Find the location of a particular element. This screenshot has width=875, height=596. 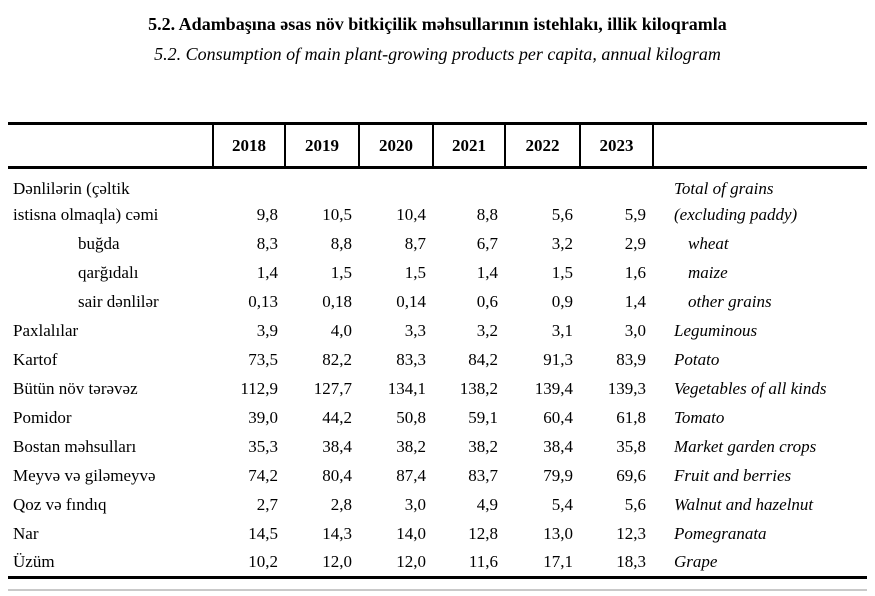

value-cell: 2,7 is located at coordinates (267, 504).